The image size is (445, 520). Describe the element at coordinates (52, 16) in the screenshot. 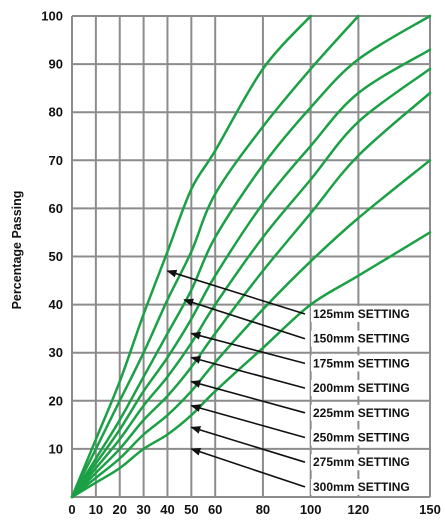

I see `y-tick-label: 100` at that location.